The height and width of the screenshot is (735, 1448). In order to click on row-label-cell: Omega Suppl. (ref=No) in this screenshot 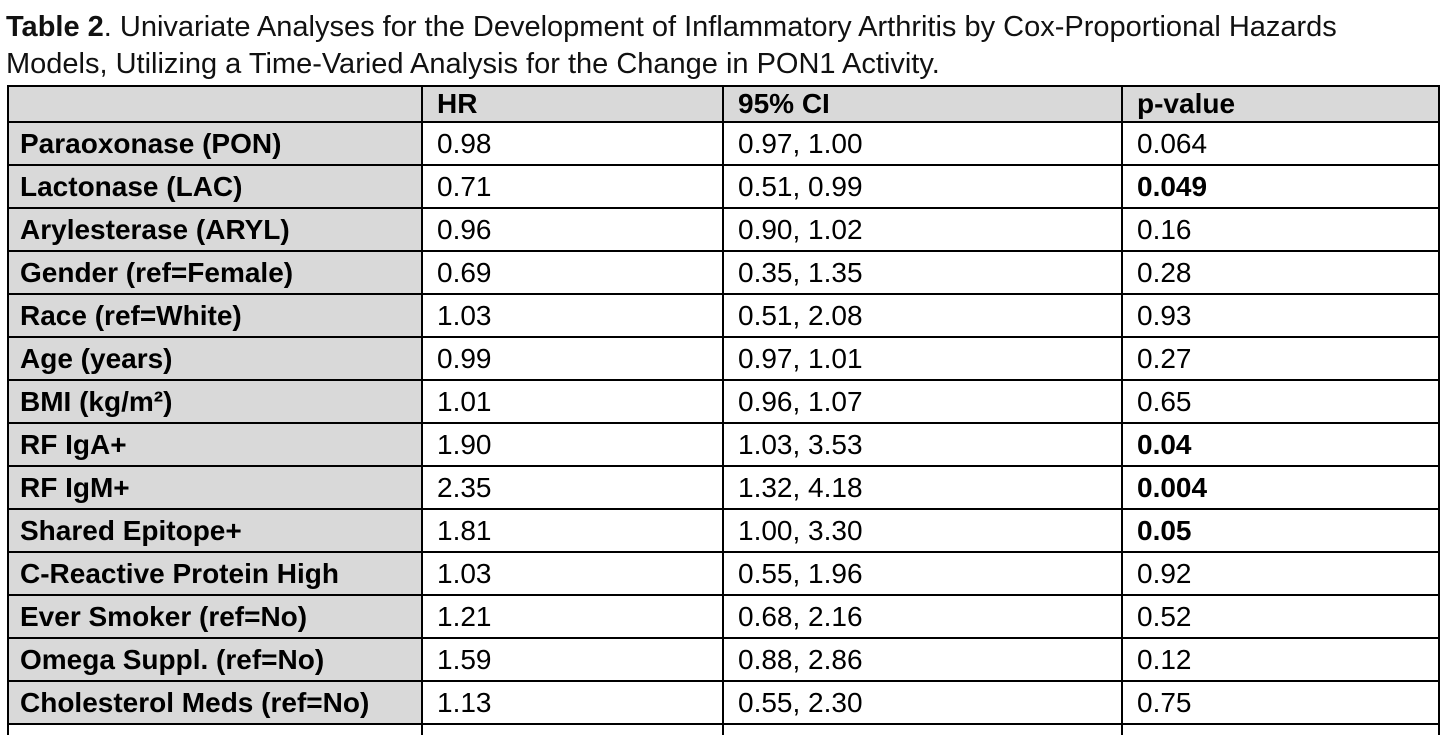, I will do `click(215, 659)`.